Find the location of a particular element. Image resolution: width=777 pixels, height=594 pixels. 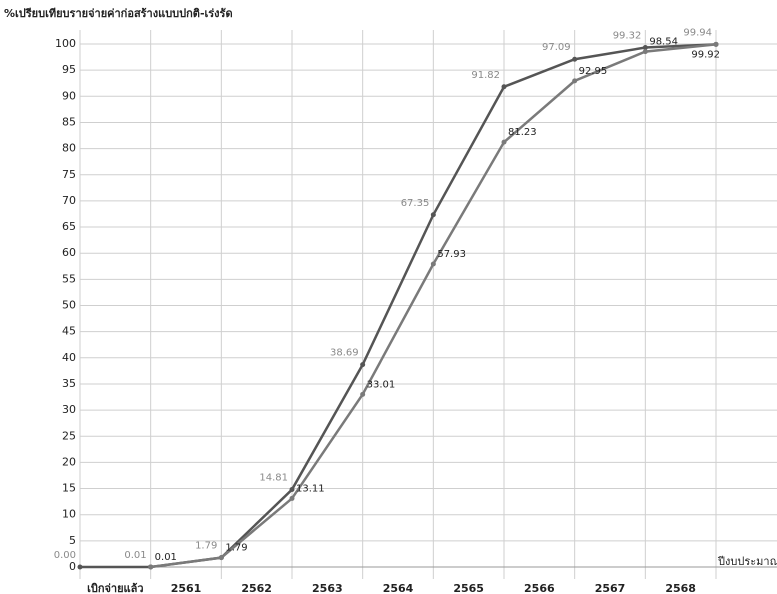

x-tick-label: 2567 is located at coordinates (610, 588).